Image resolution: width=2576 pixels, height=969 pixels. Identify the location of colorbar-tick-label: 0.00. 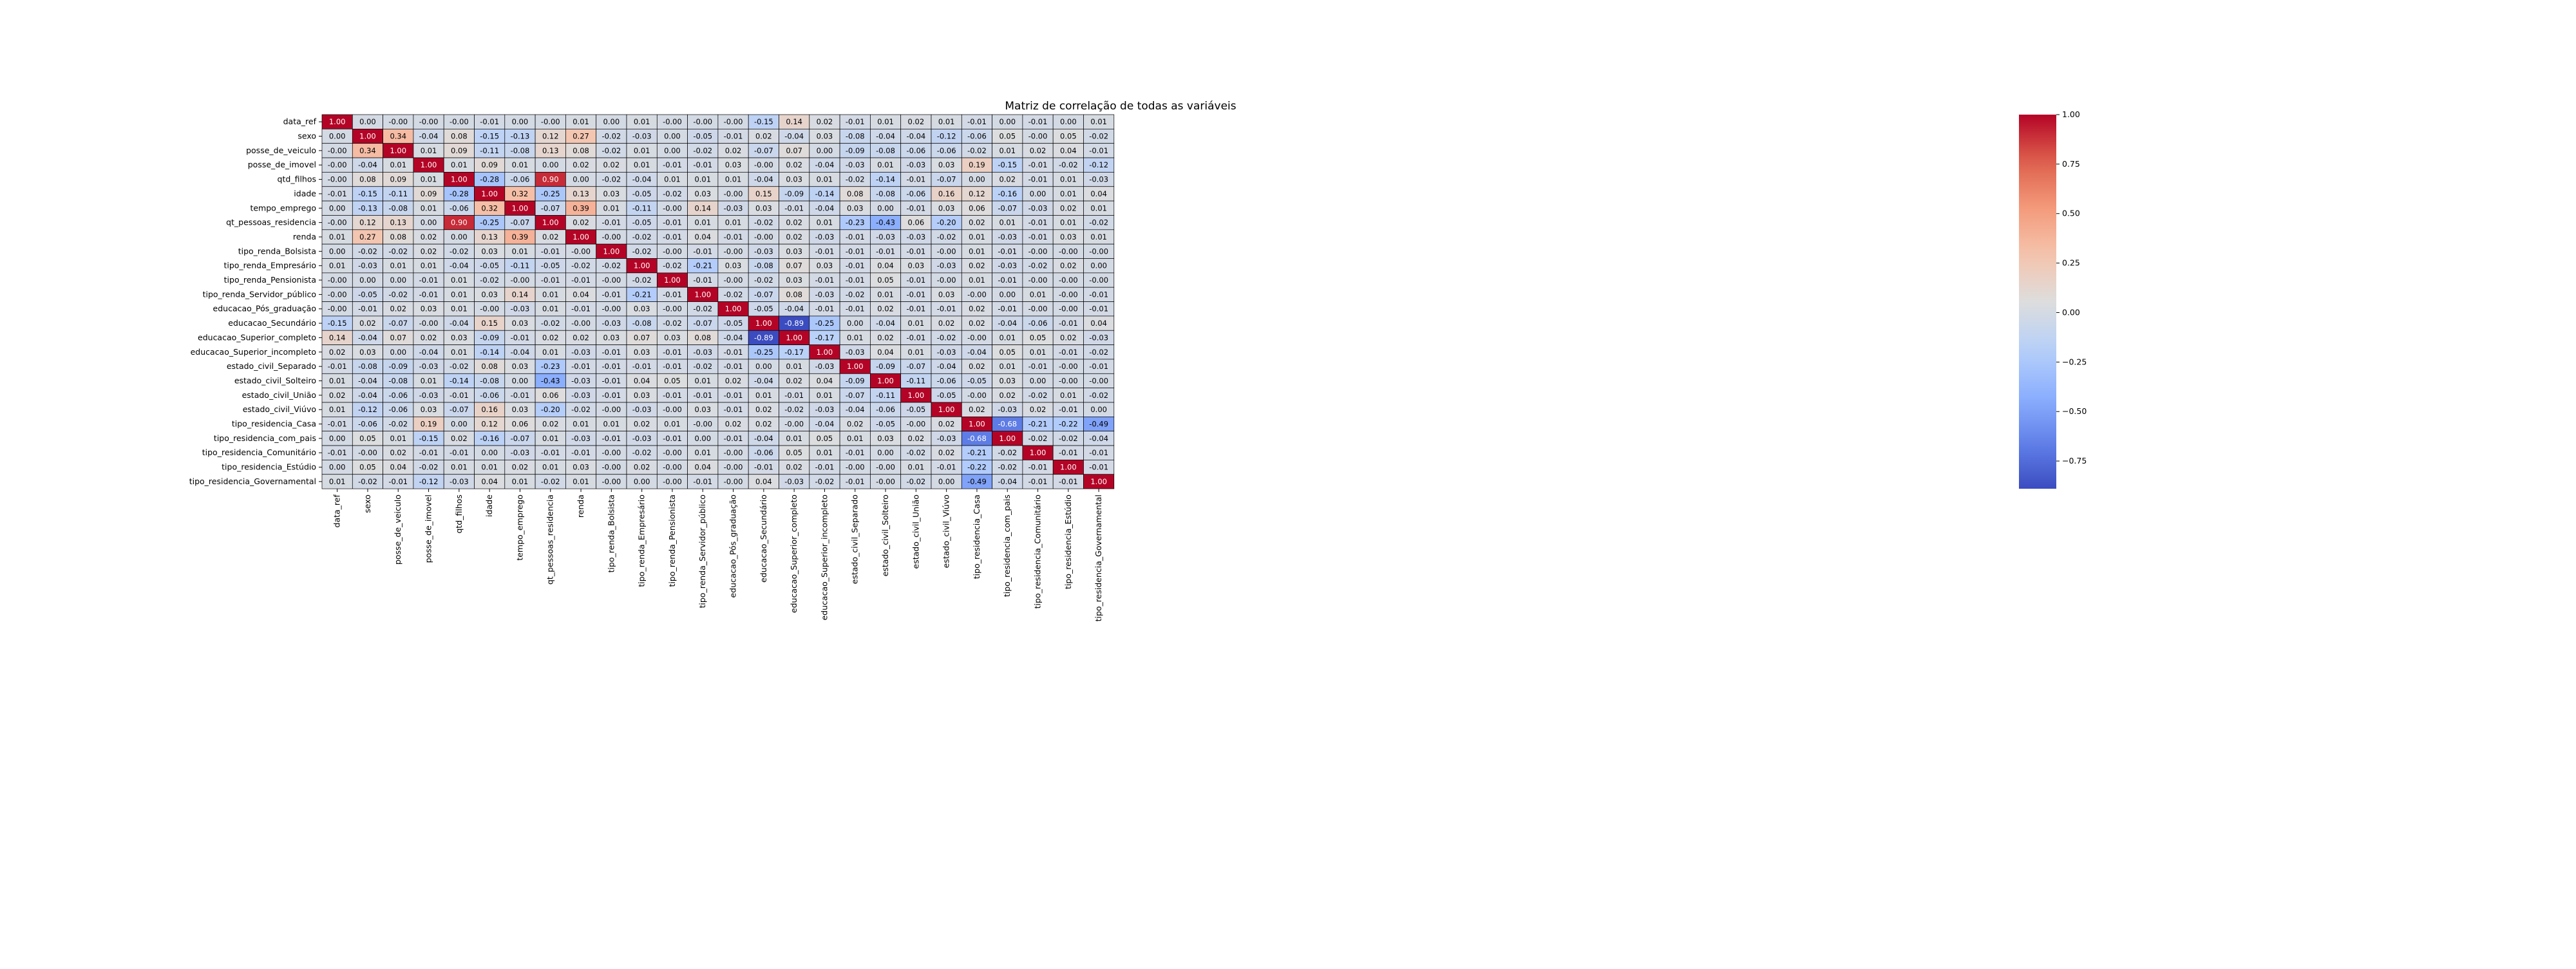
(2071, 312).